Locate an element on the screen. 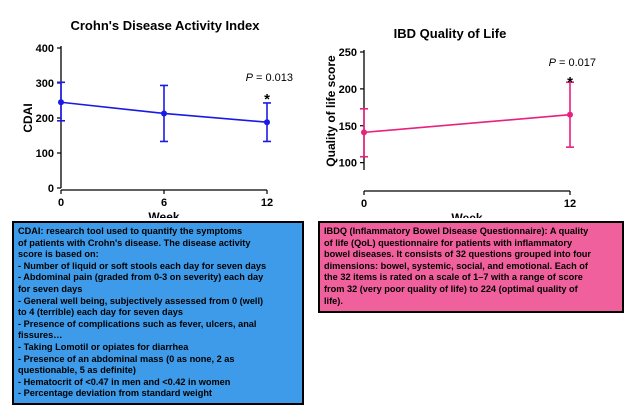 Image resolution: width=637 pixels, height=413 pixels. description-line: for seven days is located at coordinates (50, 288).